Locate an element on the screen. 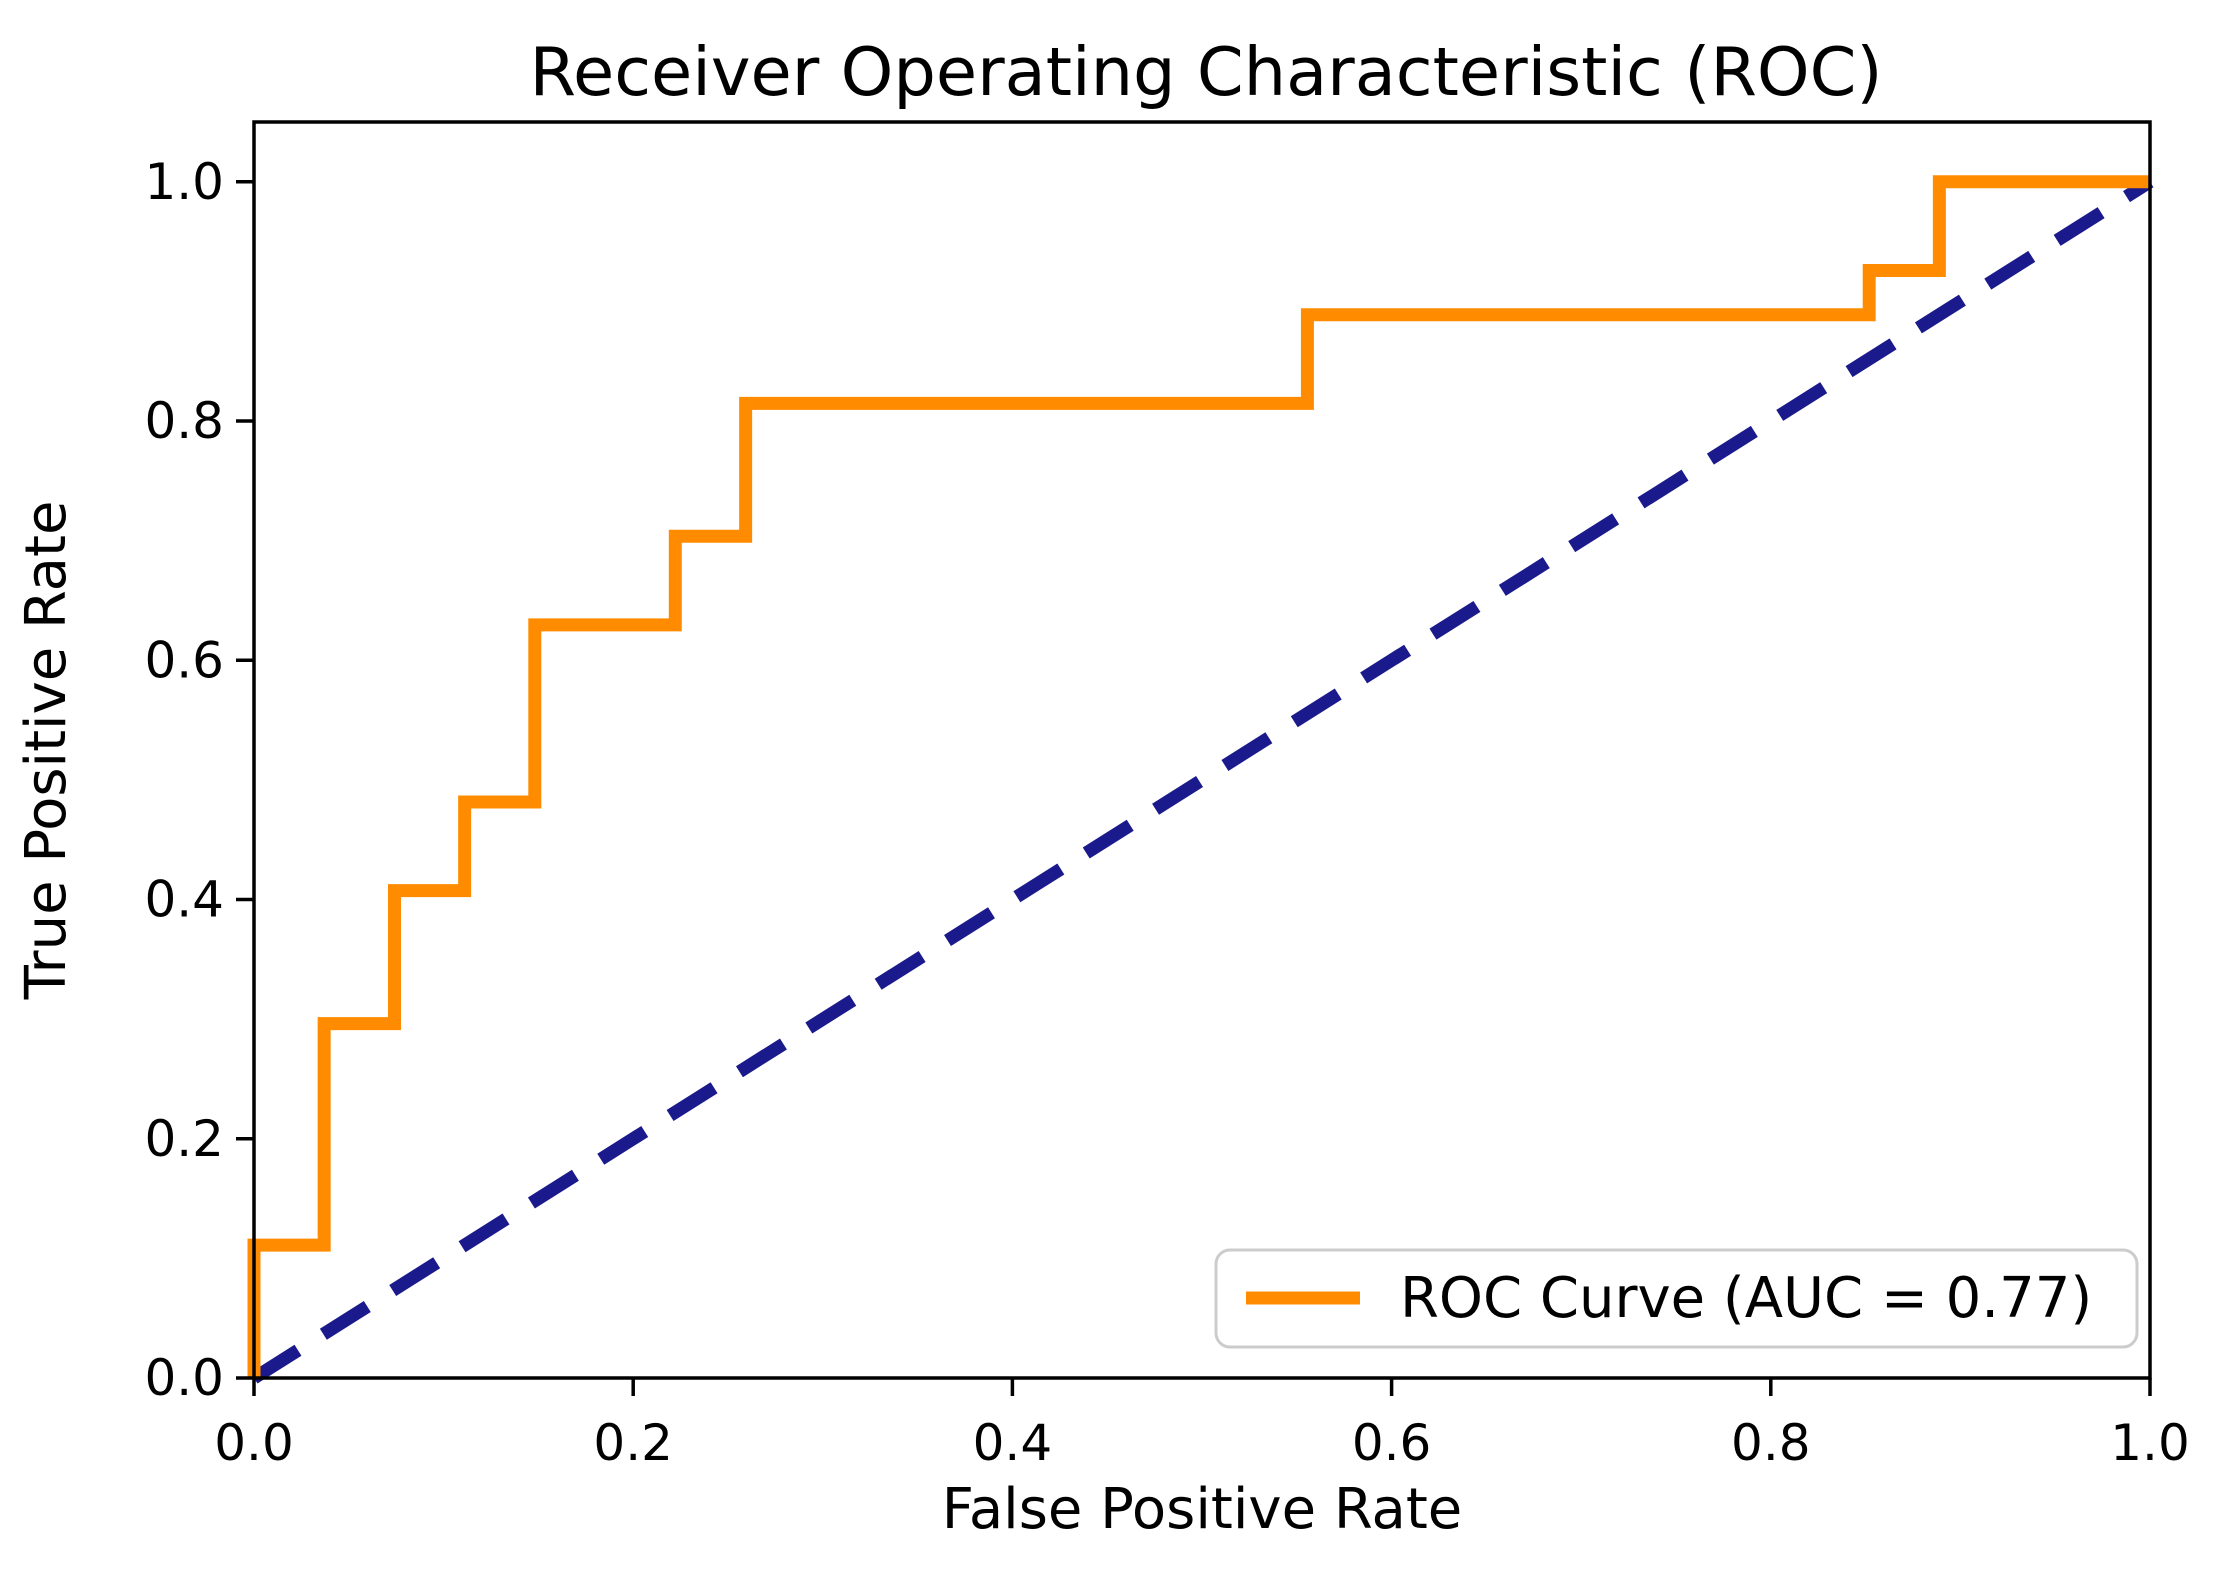 The height and width of the screenshot is (1571, 2221). x-tick-label: 0.8 is located at coordinates (1771, 1443).